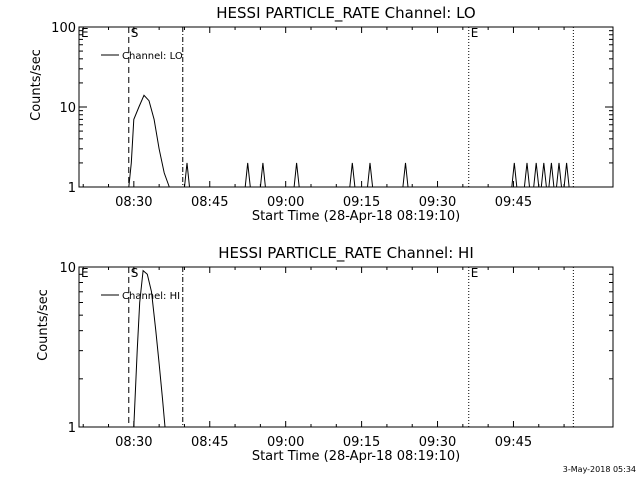  What do you see at coordinates (345, 13) in the screenshot?
I see `chart-title: HESSI PARTICLE_RATE Channel: LO` at bounding box center [345, 13].